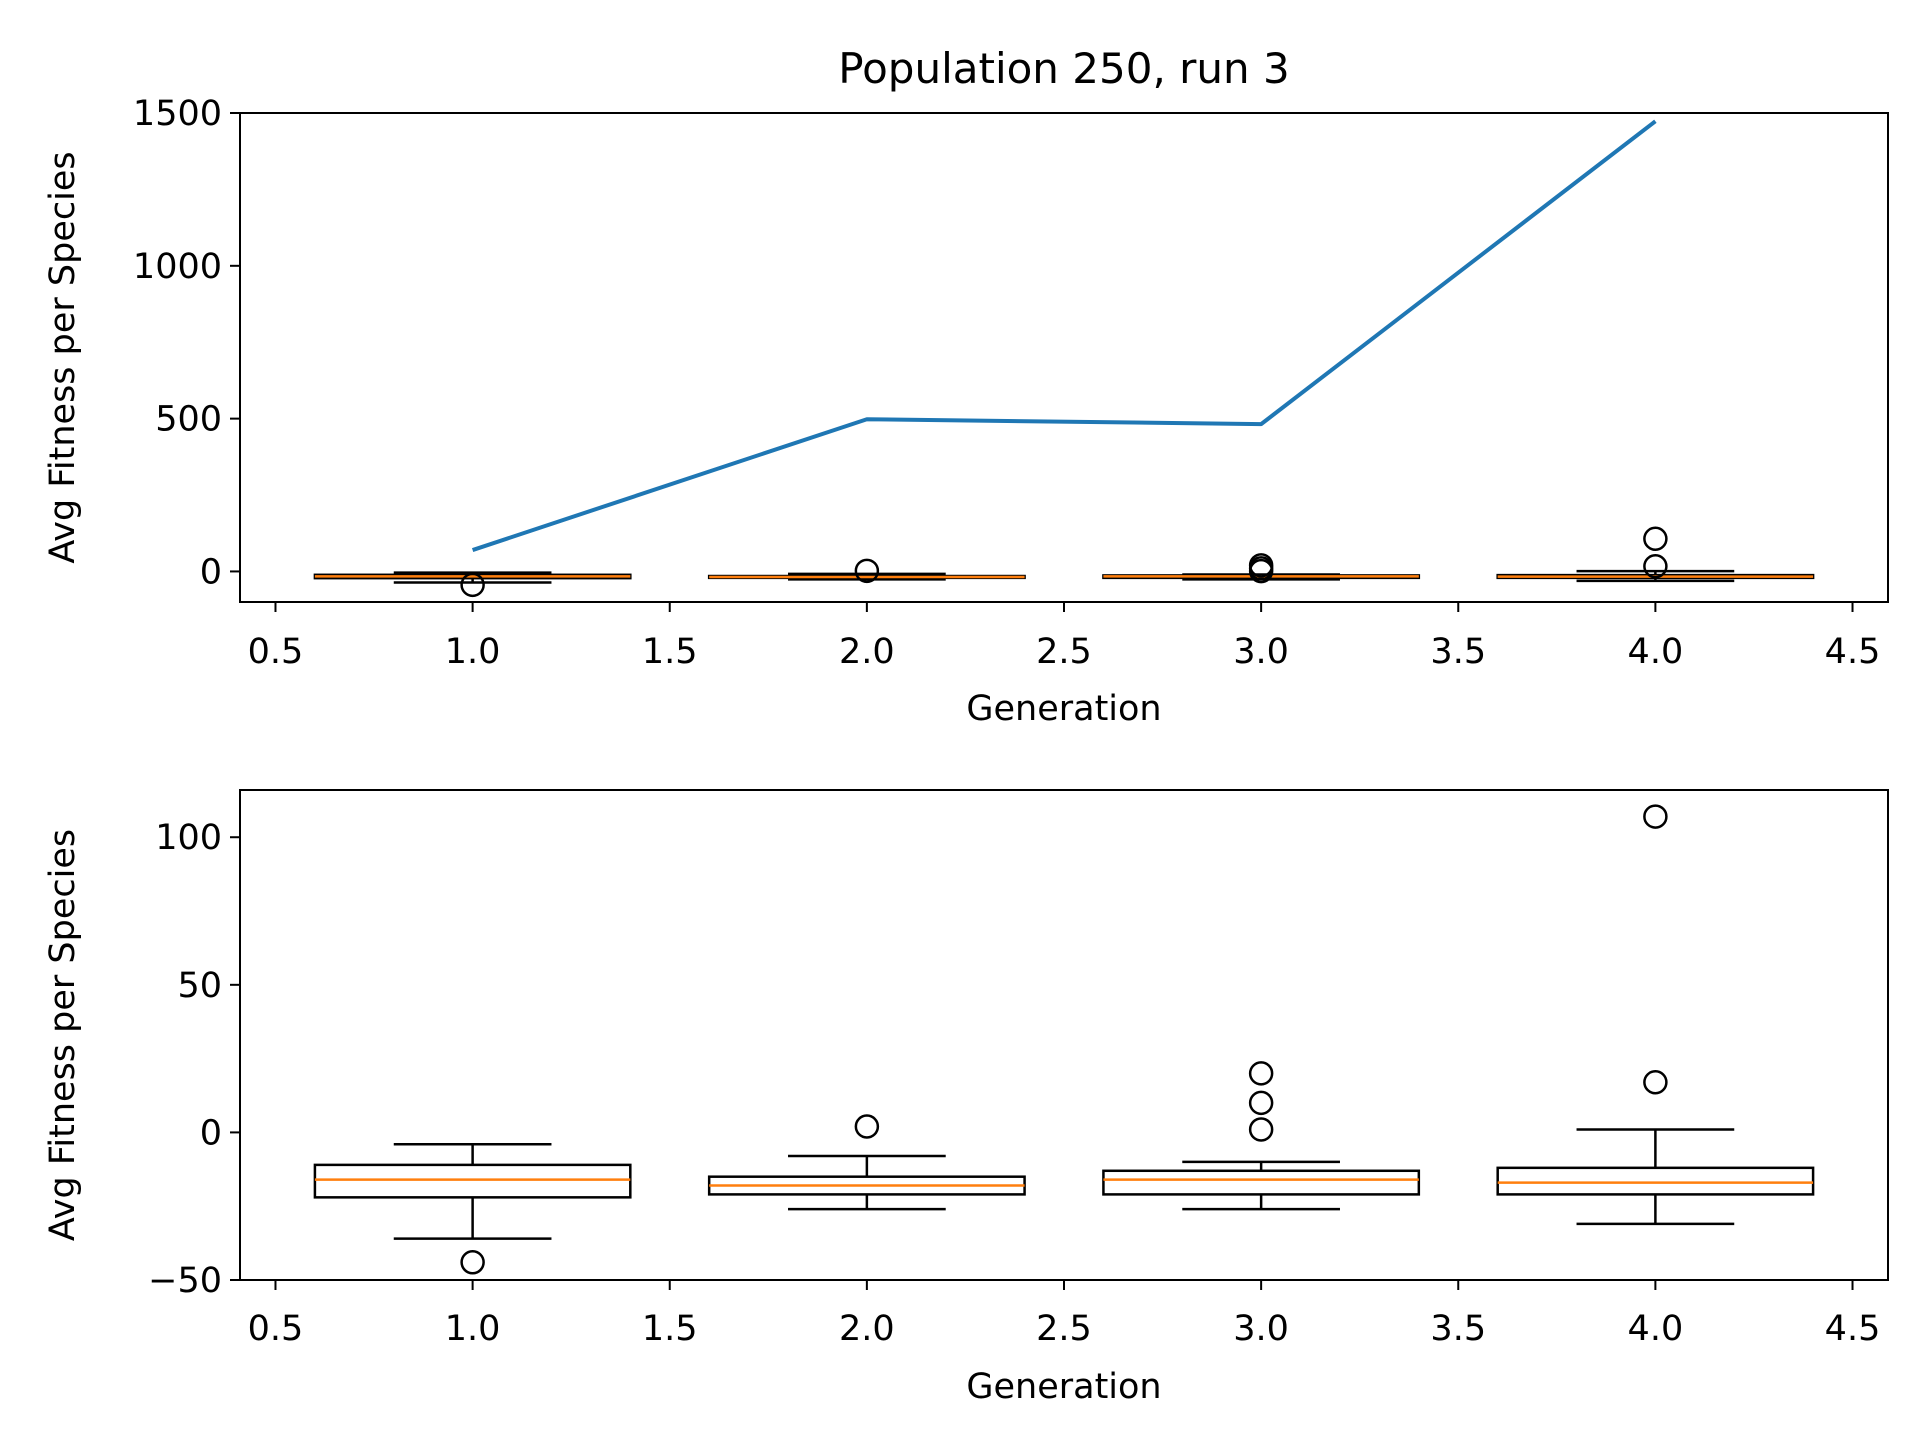 Image resolution: width=1920 pixels, height=1440 pixels. I want to click on figure-title: Population 250, run 3, so click(1063, 68).